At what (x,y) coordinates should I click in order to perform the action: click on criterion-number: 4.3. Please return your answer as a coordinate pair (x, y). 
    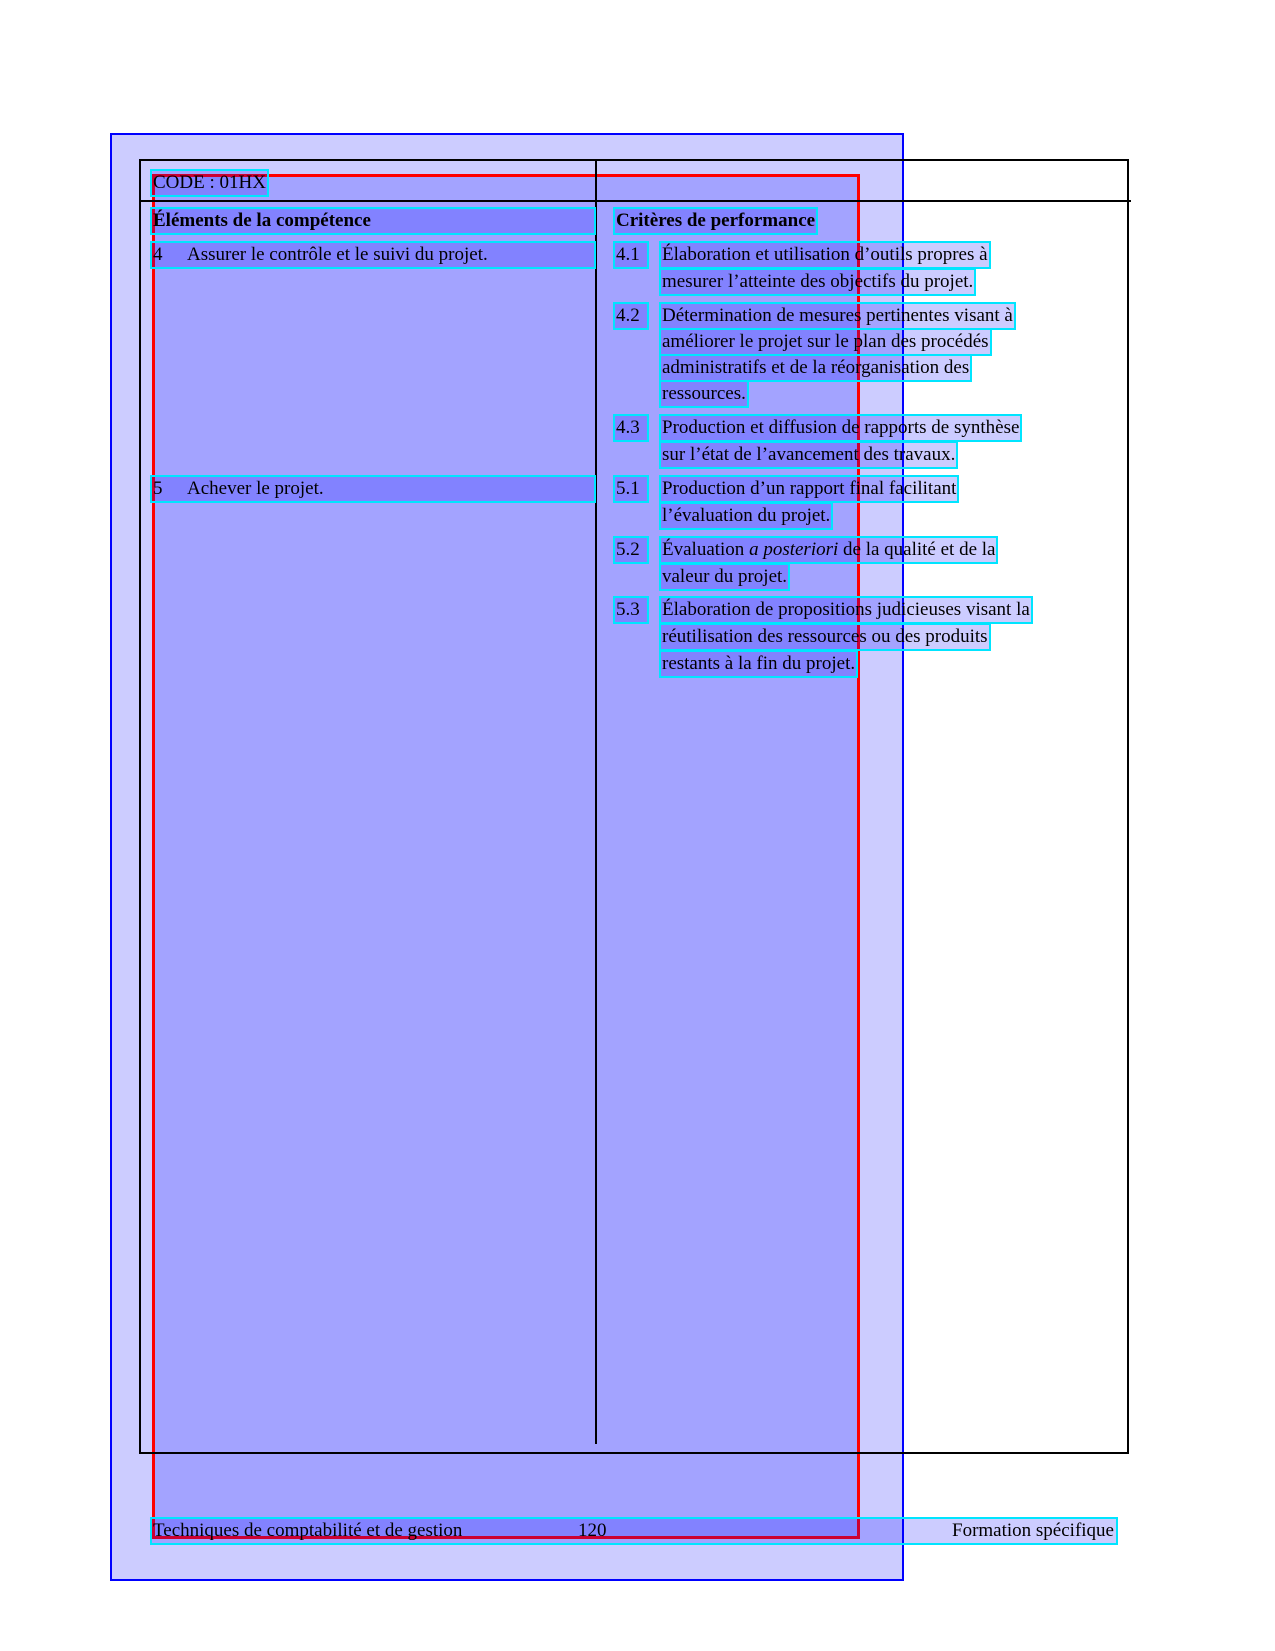
    Looking at the image, I should click on (631, 428).